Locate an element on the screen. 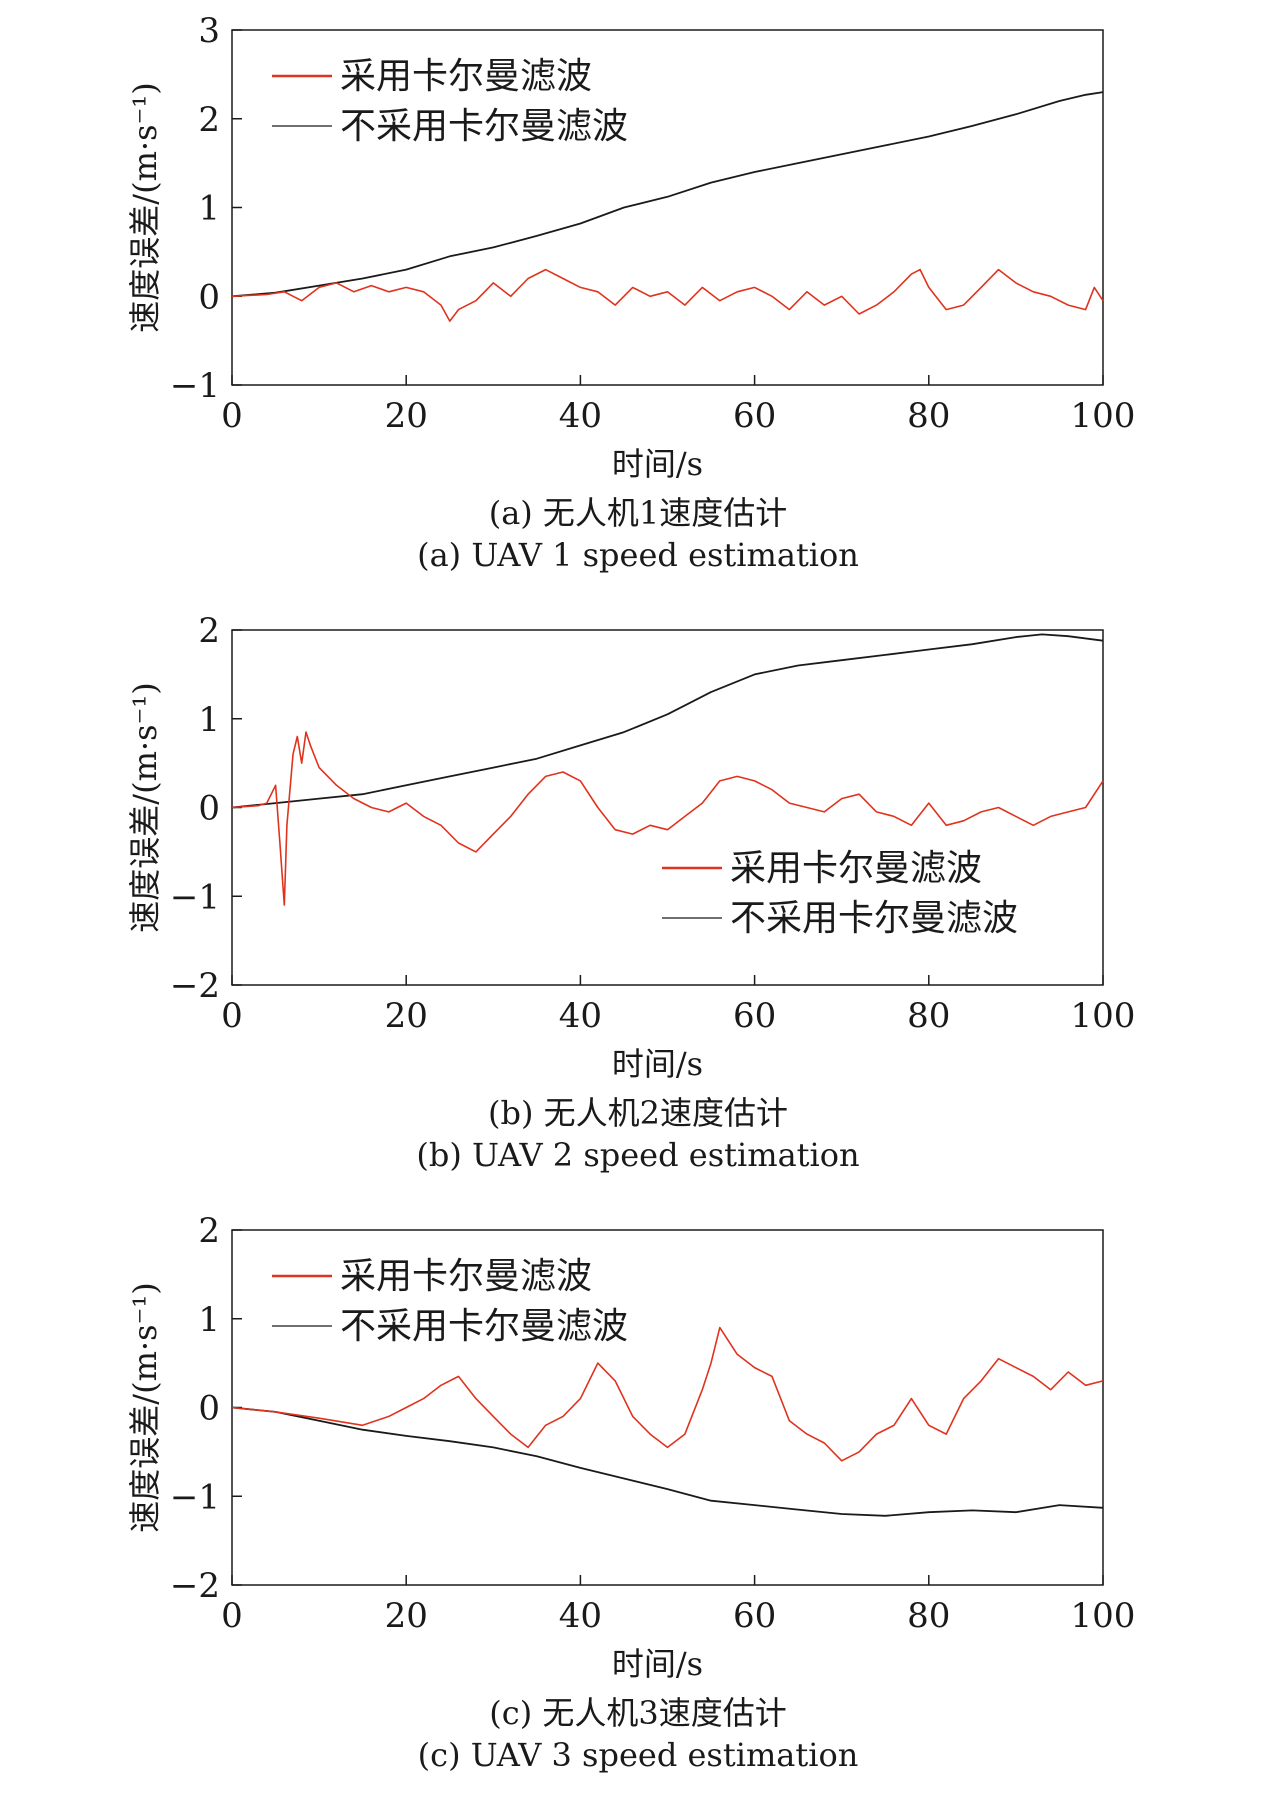 This screenshot has height=1794, width=1276. y-tick-label-a-2: 1 is located at coordinates (209, 209).